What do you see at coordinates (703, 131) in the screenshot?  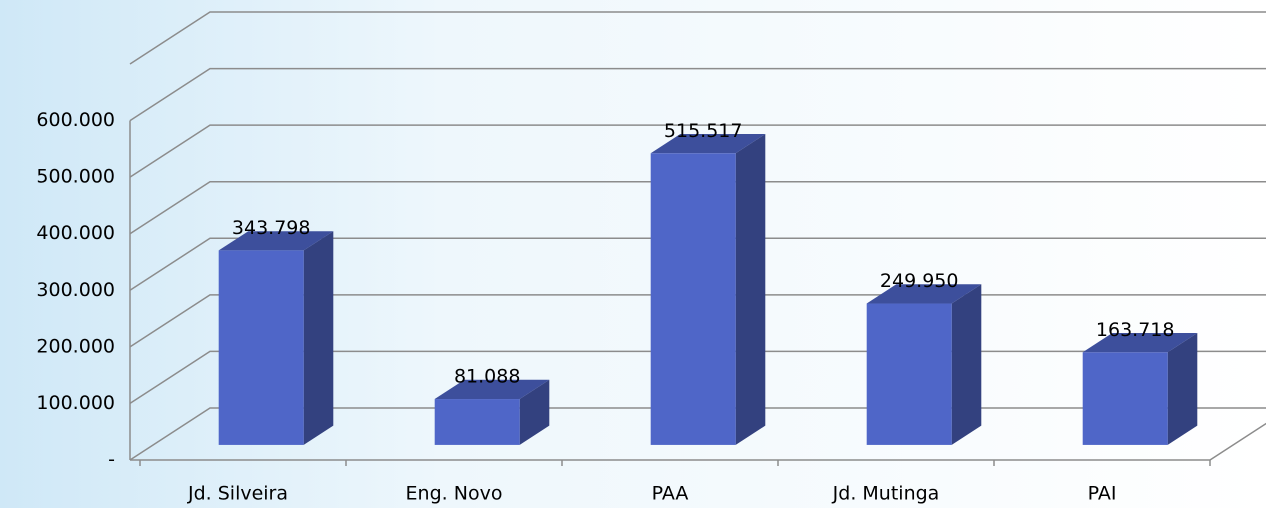 I see `value-label: 515.517` at bounding box center [703, 131].